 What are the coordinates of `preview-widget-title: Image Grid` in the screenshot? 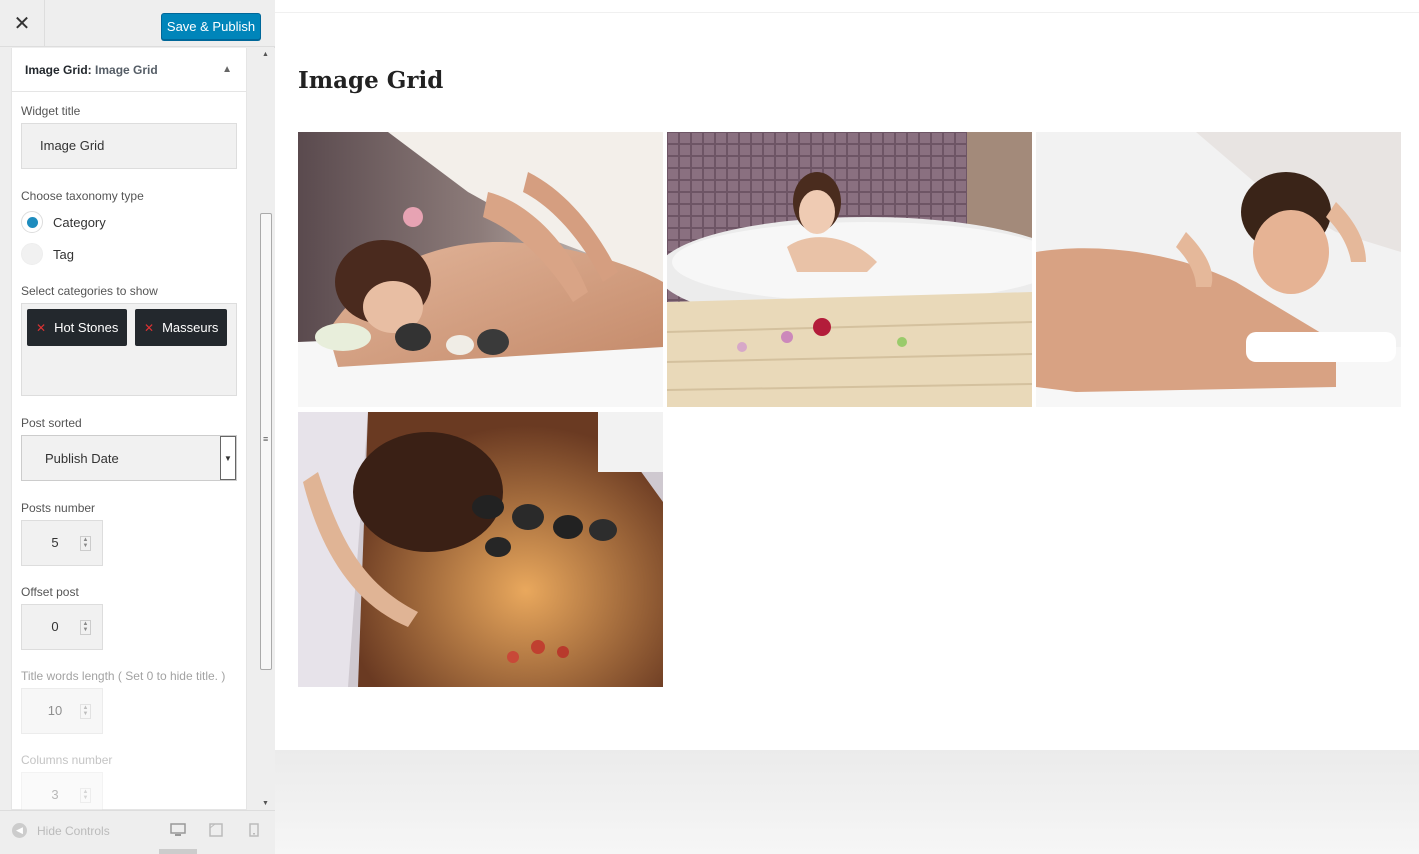 It's located at (371, 80).